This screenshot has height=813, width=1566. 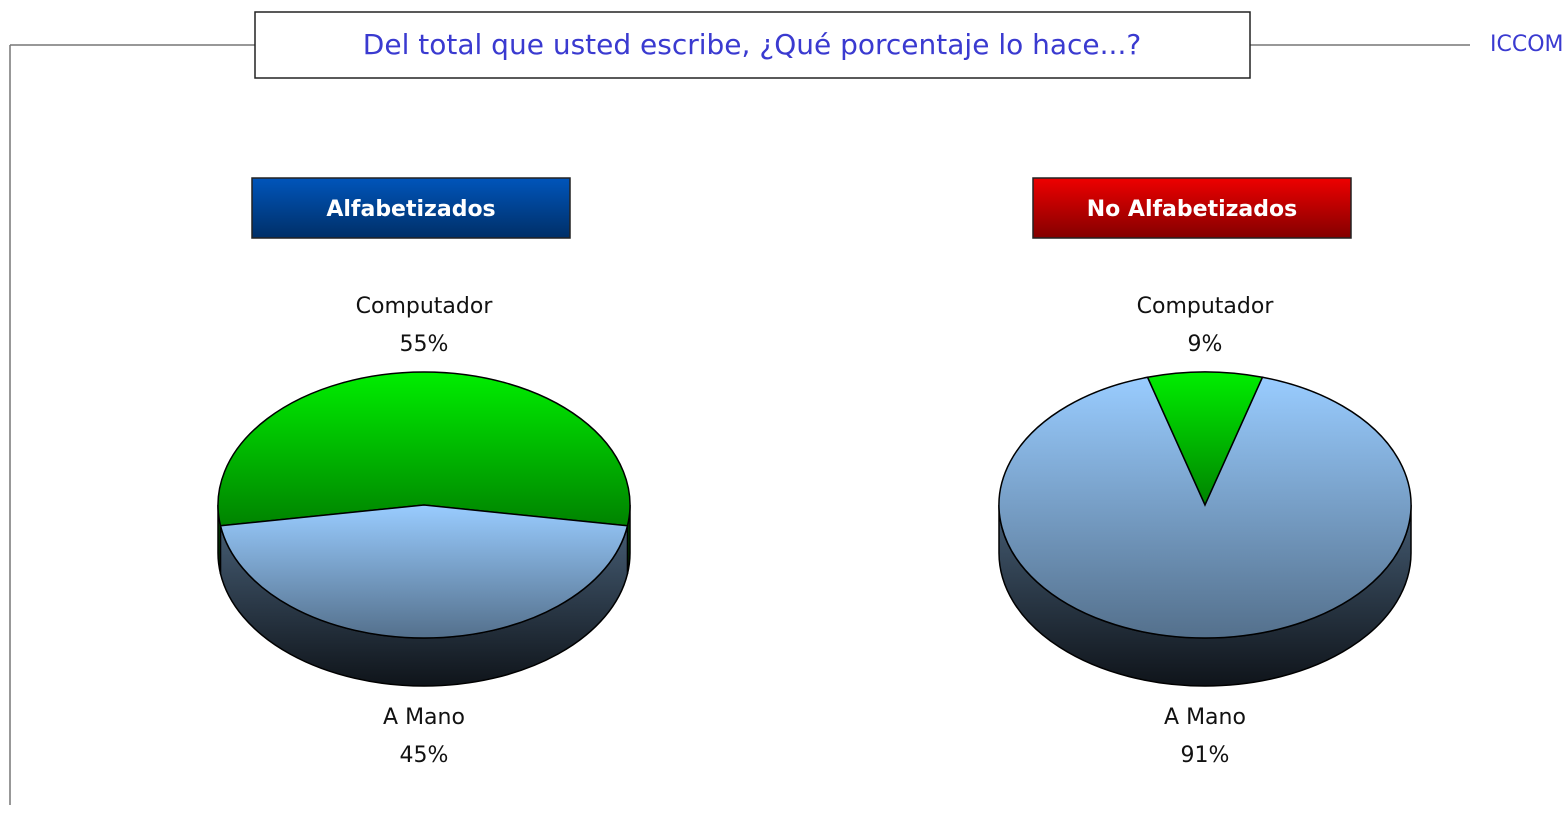 I want to click on chart-title: Alfabetizados, so click(x=410, y=209).